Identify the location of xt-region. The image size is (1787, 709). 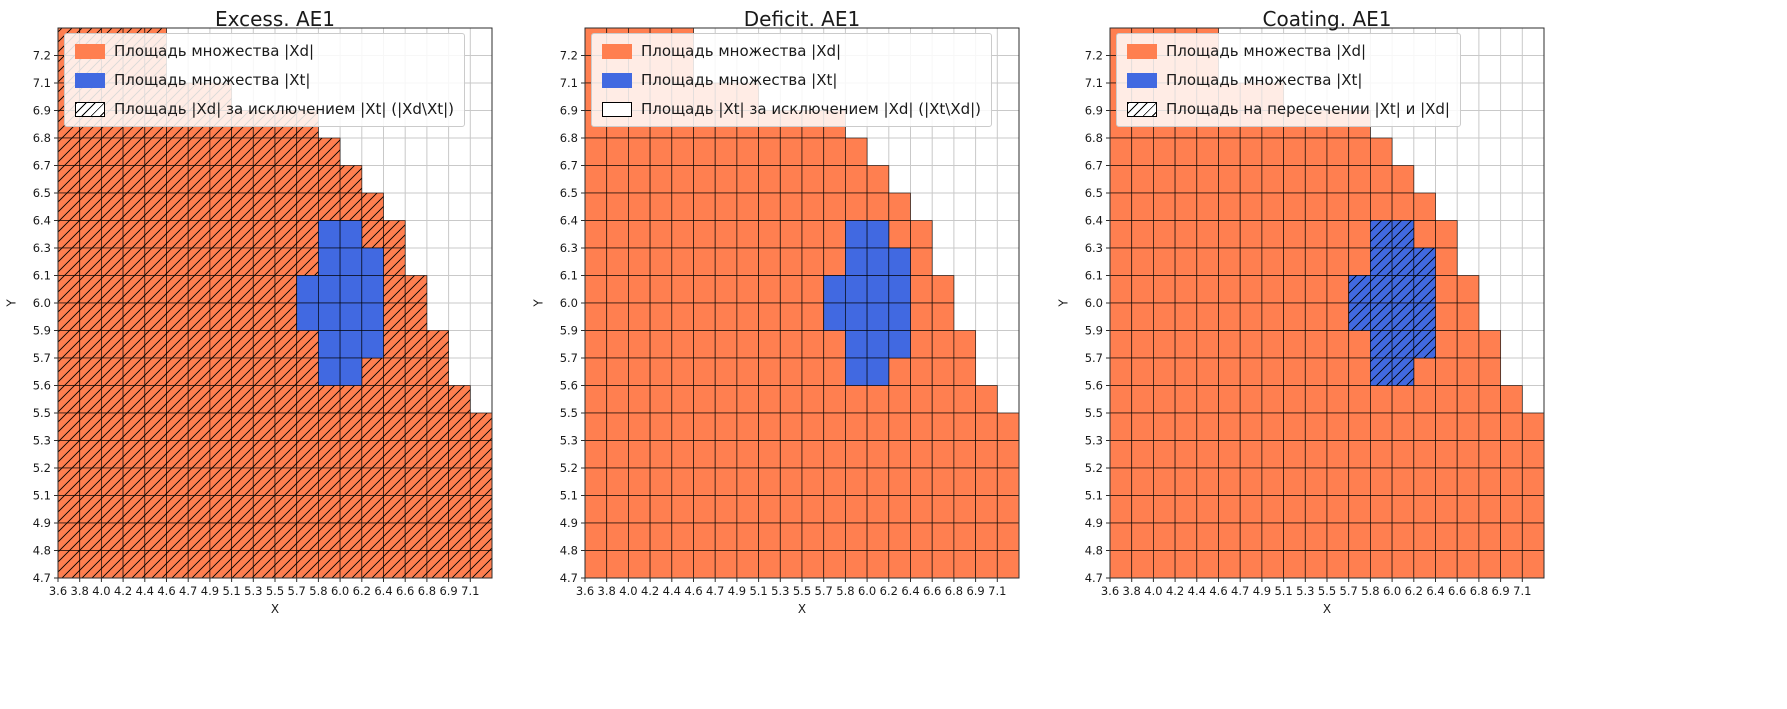
(340, 303).